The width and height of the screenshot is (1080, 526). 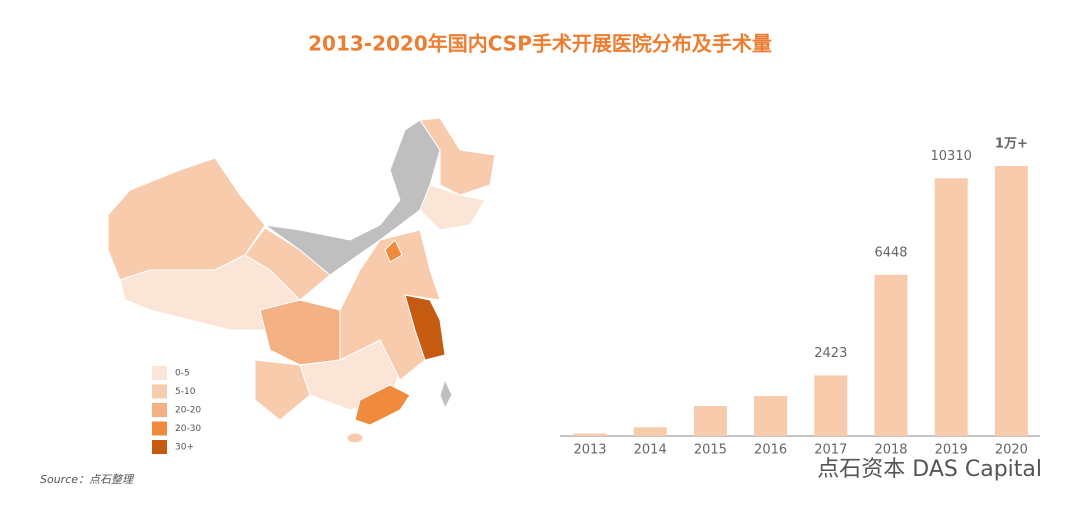 What do you see at coordinates (185, 392) in the screenshot?
I see `legend-label: 5-10` at bounding box center [185, 392].